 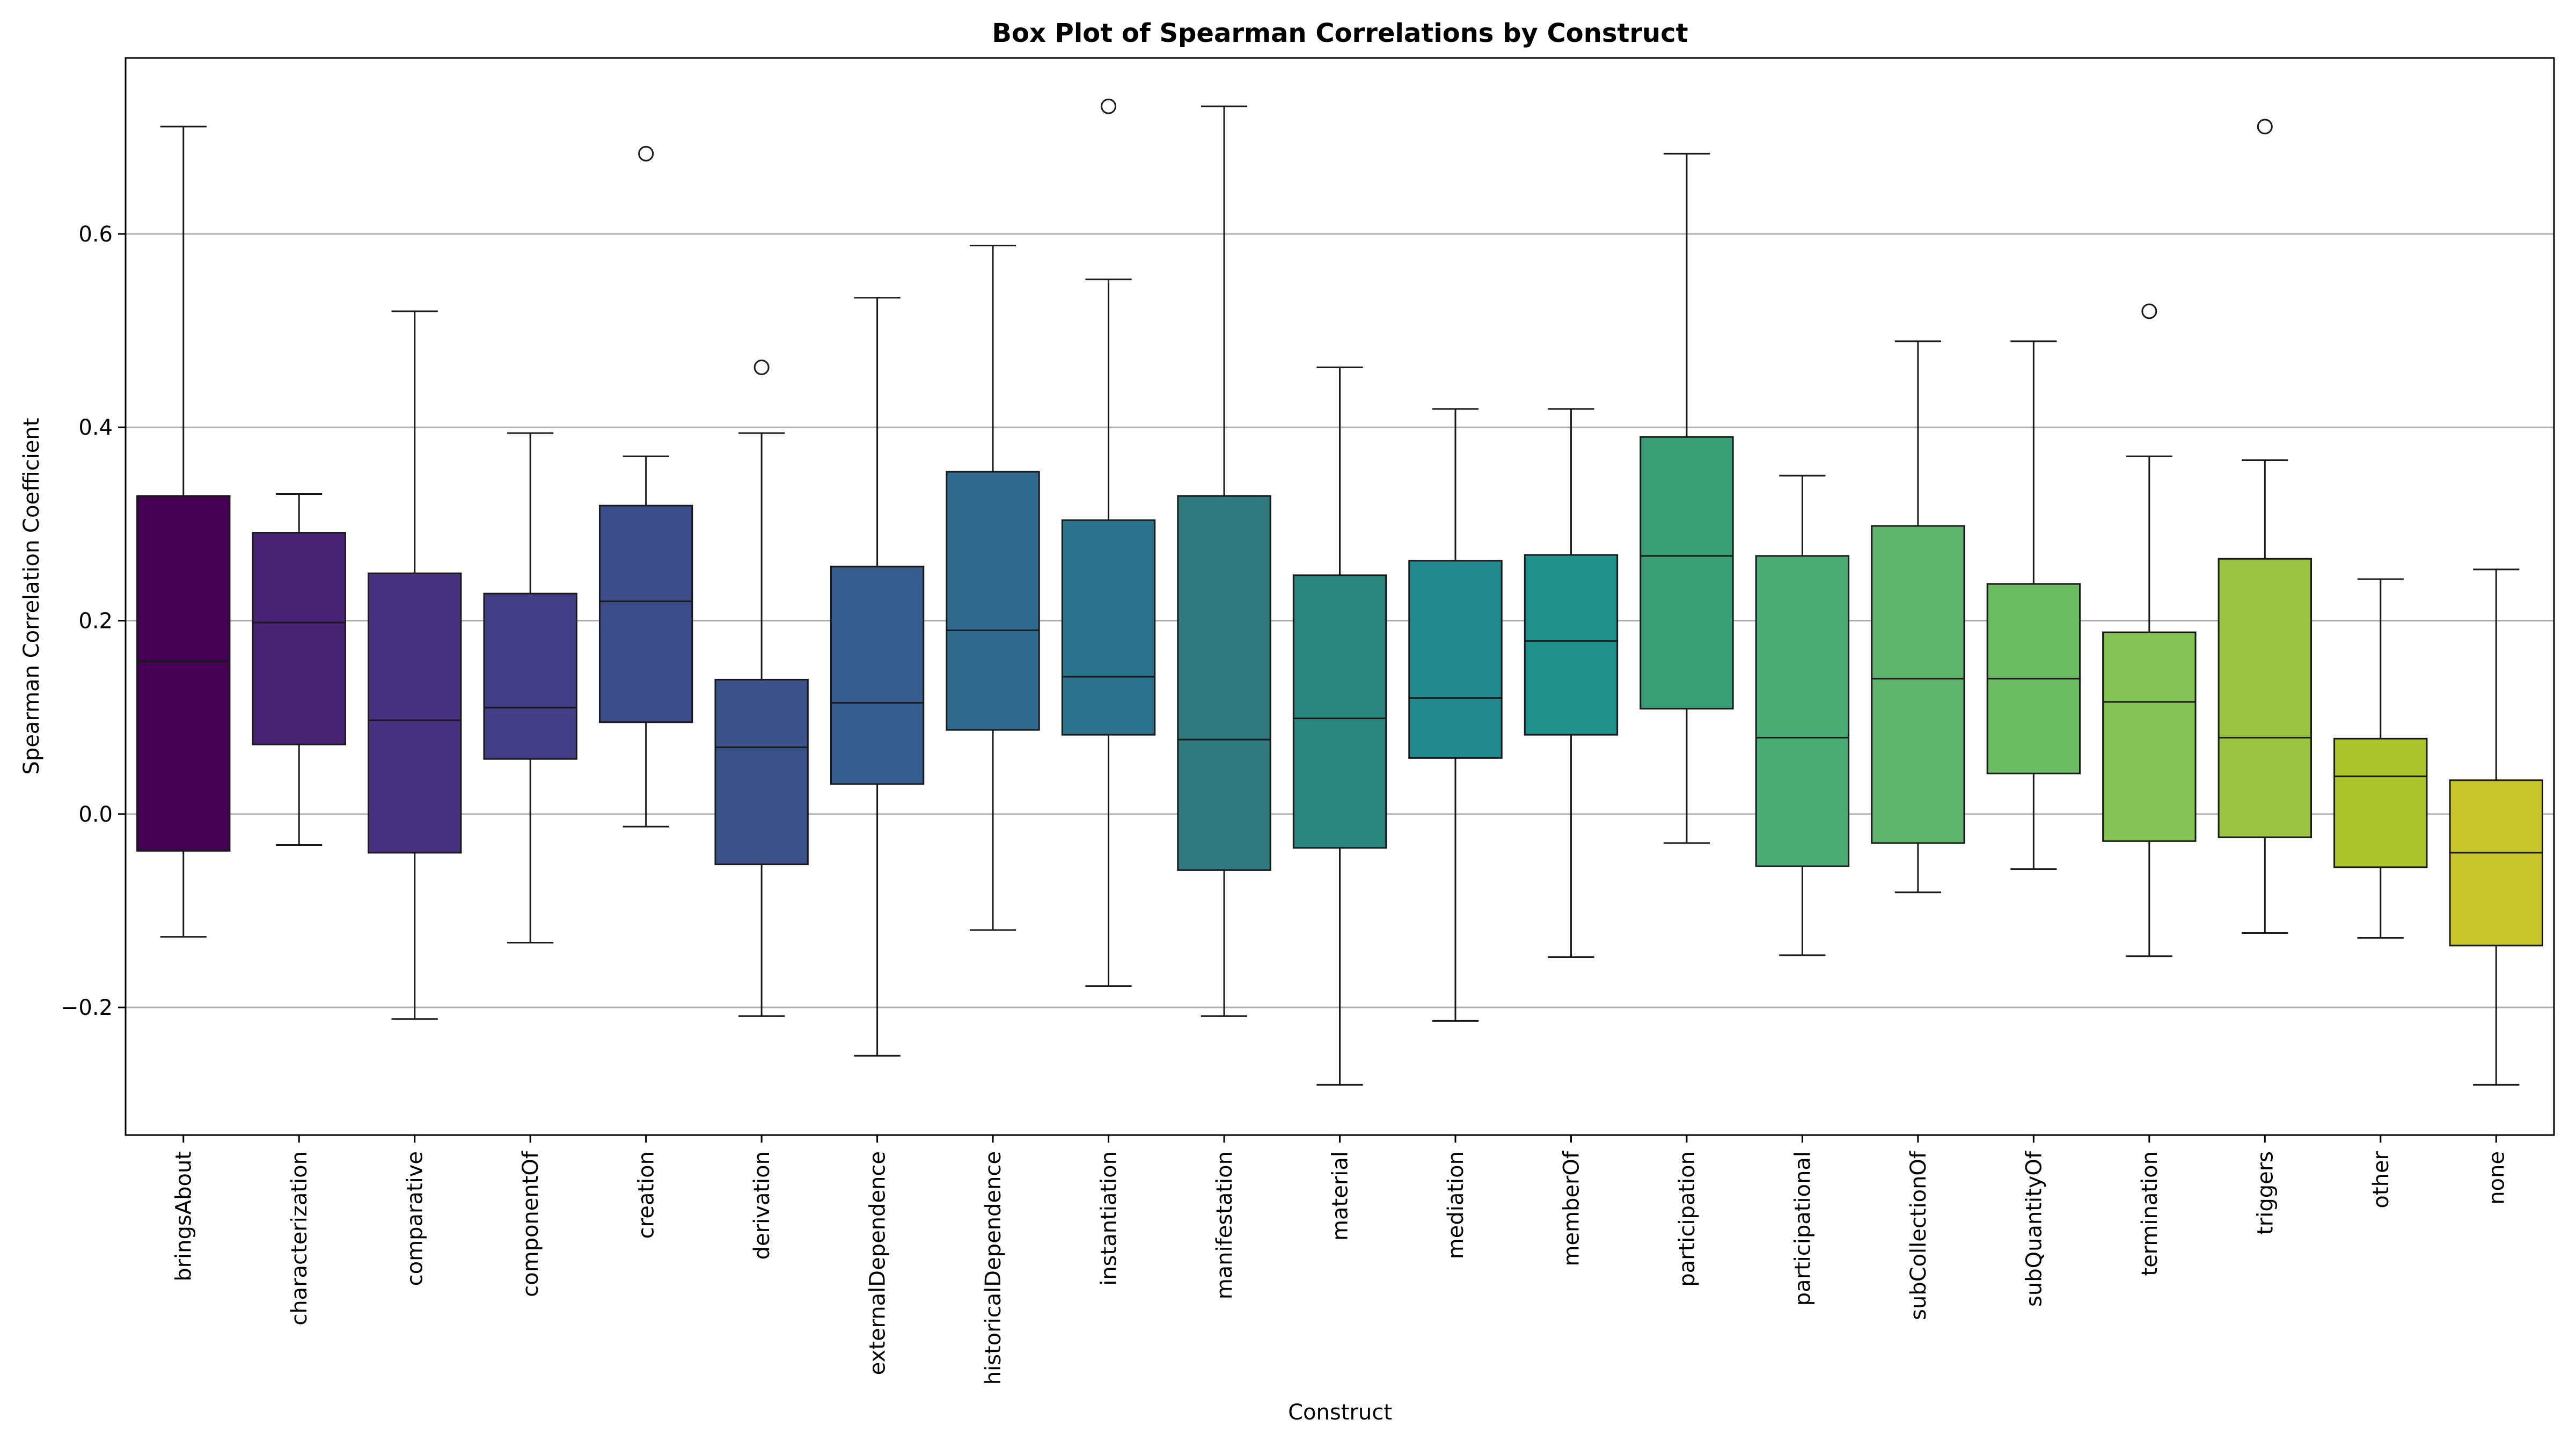 I want to click on box-manifestation, so click(x=1224, y=561).